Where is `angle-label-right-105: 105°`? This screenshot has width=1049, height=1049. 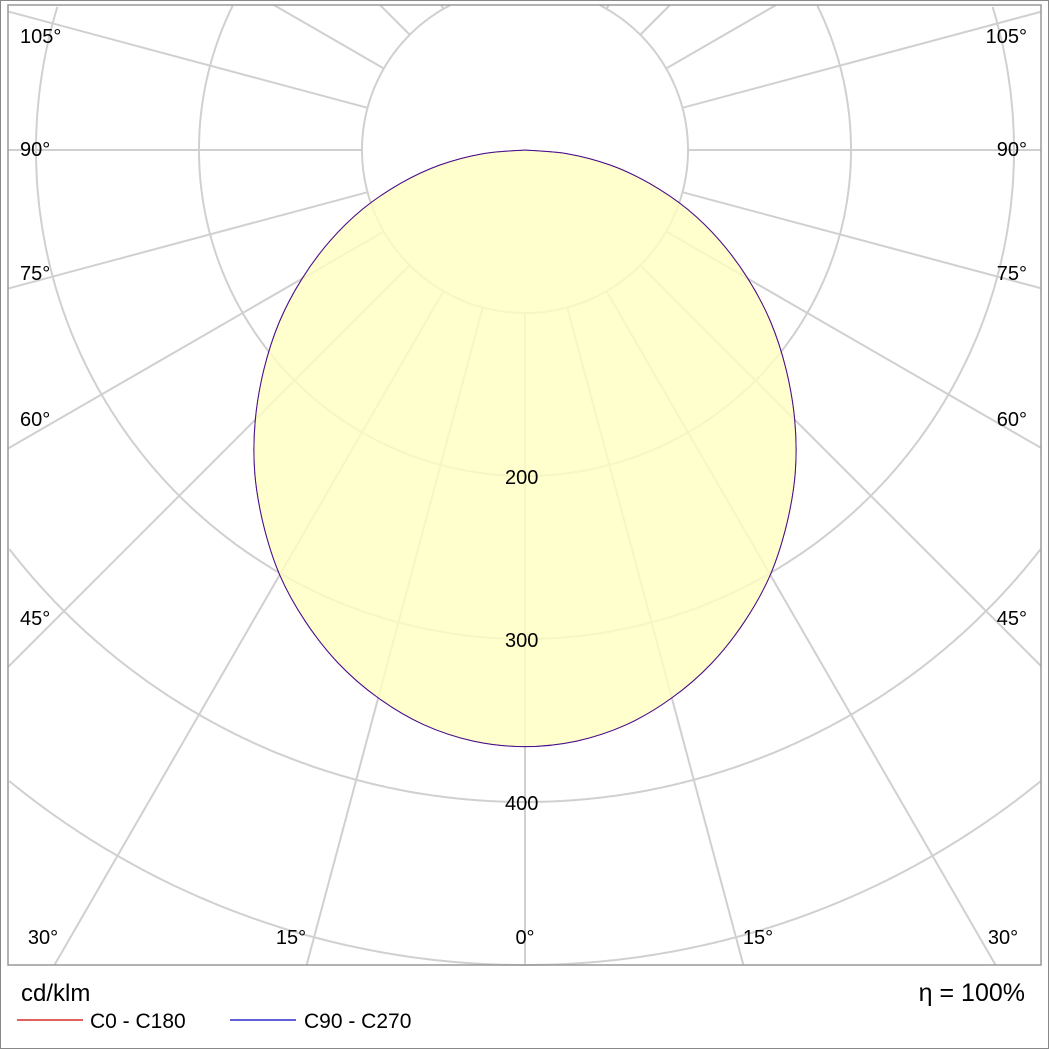 angle-label-right-105: 105° is located at coordinates (1006, 37).